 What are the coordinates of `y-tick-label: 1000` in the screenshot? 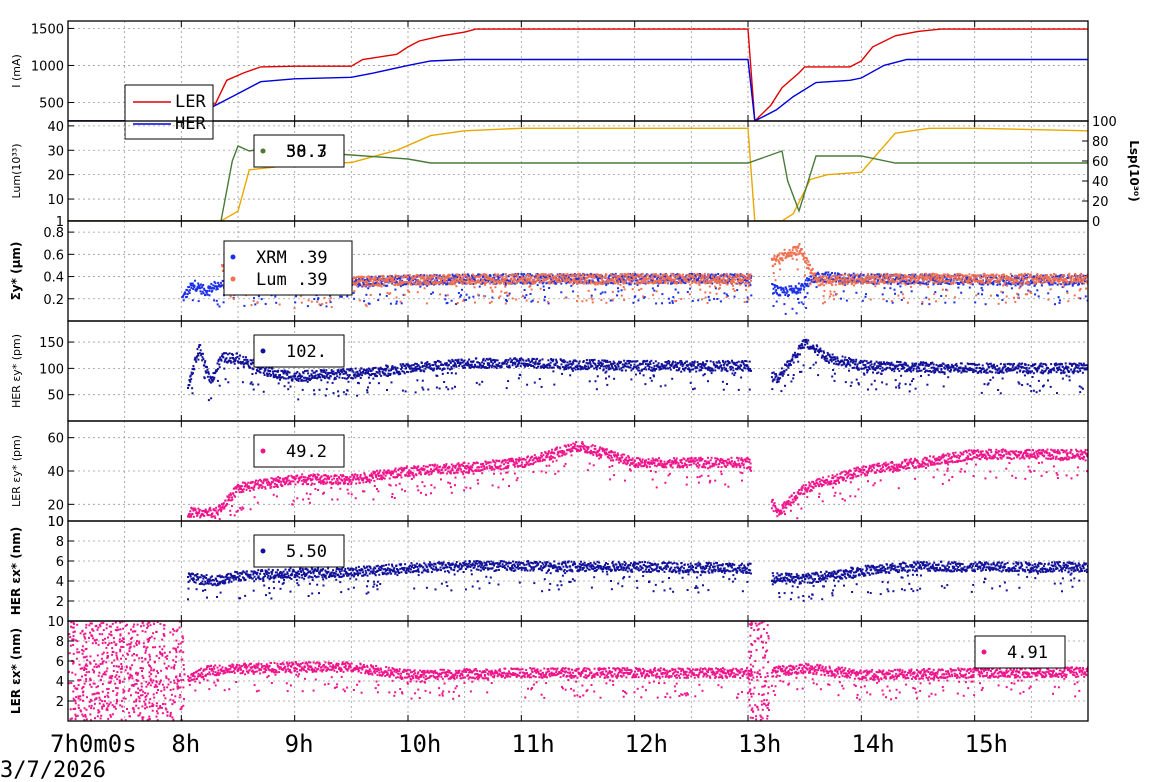 It's located at (47, 66).